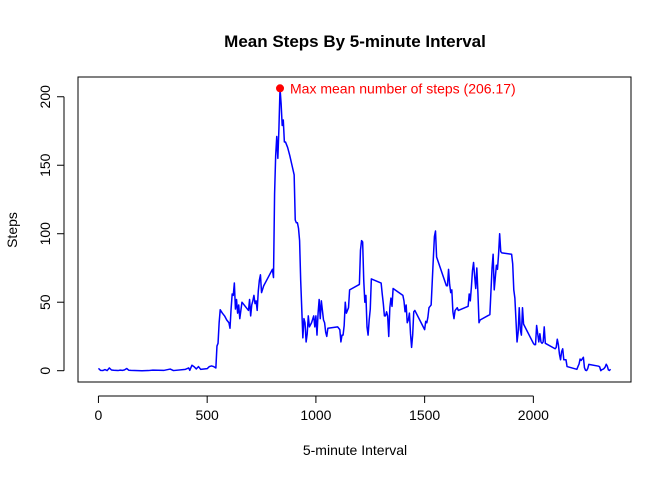  Describe the element at coordinates (533, 415) in the screenshot. I see `x-tick-label-4: 2000` at that location.